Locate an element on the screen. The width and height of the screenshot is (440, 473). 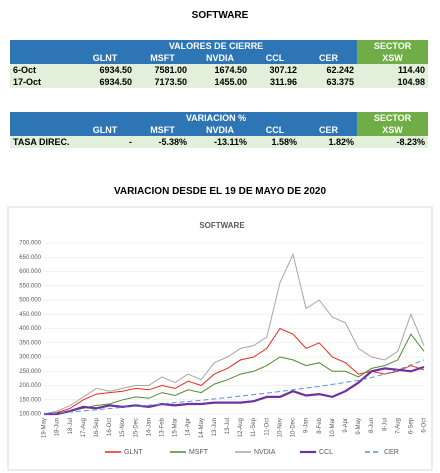
y-tick-label: 450.000 is located at coordinates (30, 315).